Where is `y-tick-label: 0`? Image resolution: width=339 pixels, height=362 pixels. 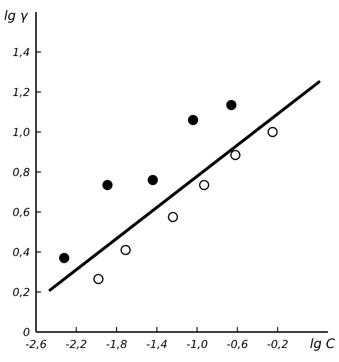 y-tick-label: 0 is located at coordinates (26, 332).